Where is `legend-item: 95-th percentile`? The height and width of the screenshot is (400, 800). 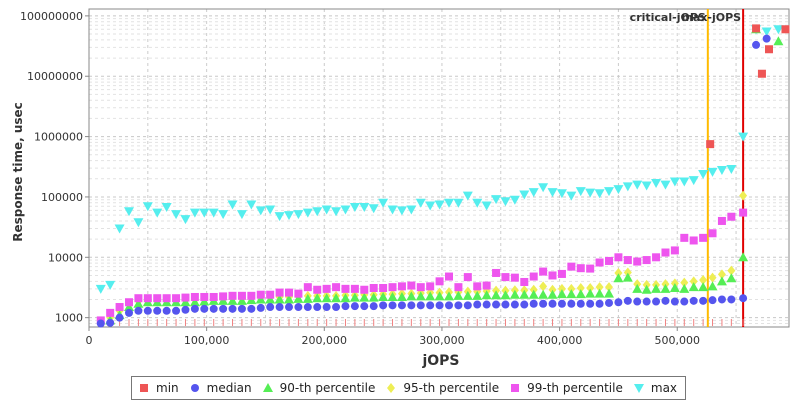 legend-item: 95-th percentile is located at coordinates (442, 388).